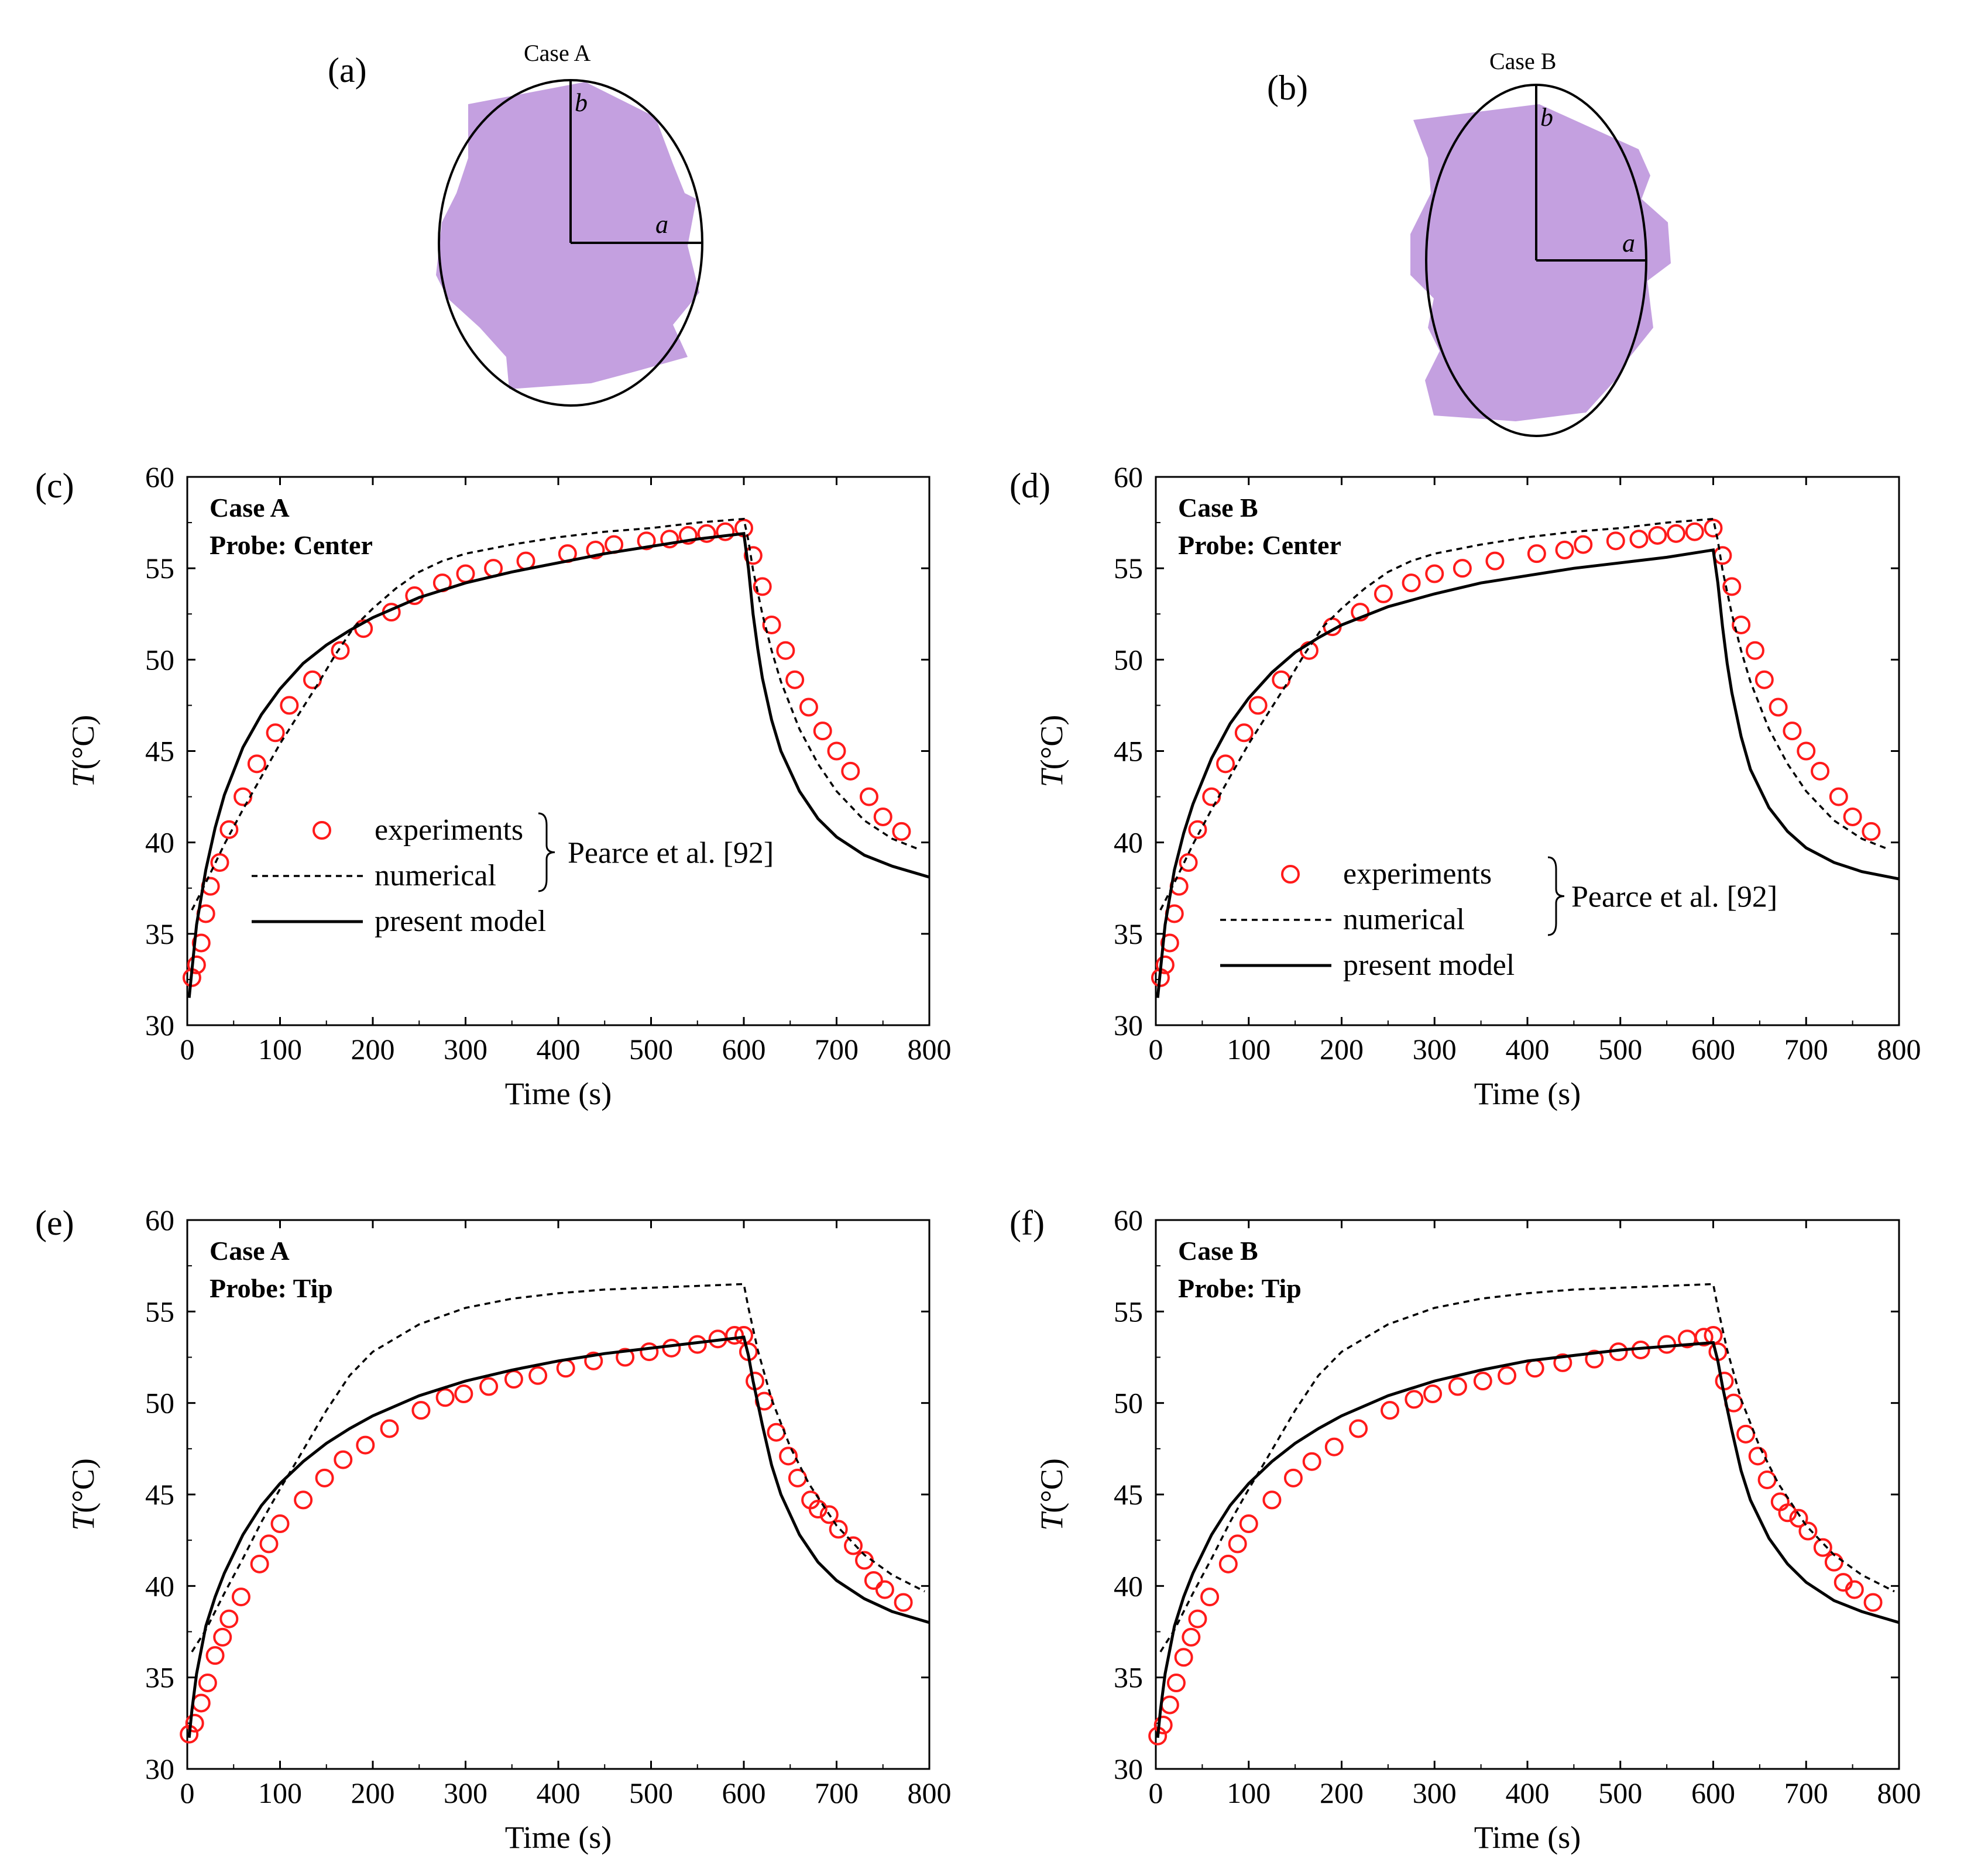 This screenshot has width=1964, height=1876. What do you see at coordinates (449, 830) in the screenshot?
I see `legend-experiments-label: experiments` at bounding box center [449, 830].